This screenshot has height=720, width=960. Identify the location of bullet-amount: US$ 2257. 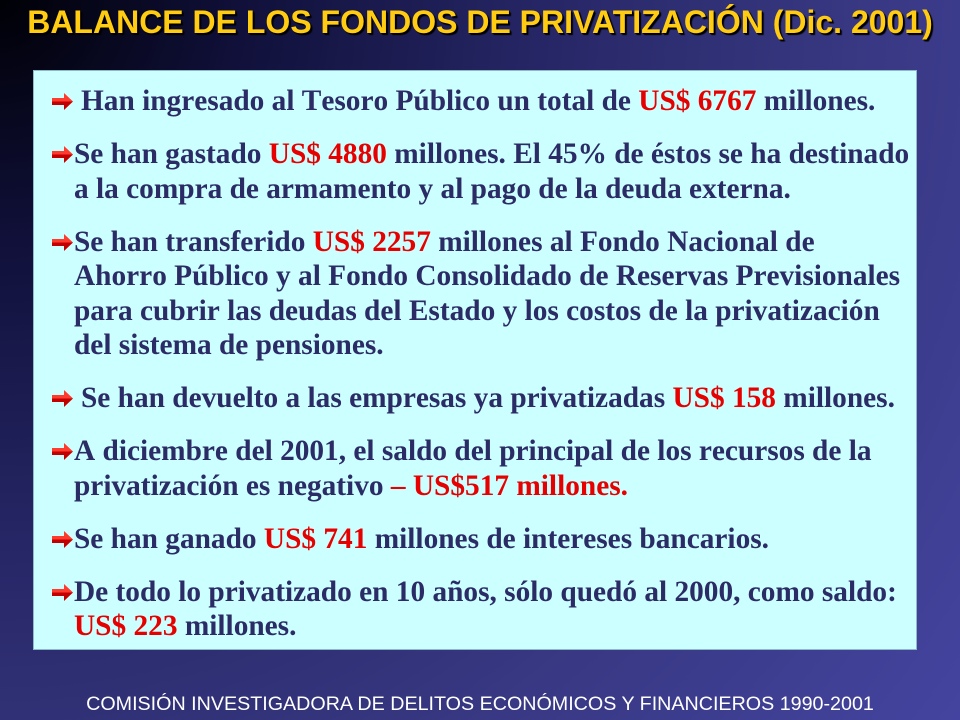
(371, 241).